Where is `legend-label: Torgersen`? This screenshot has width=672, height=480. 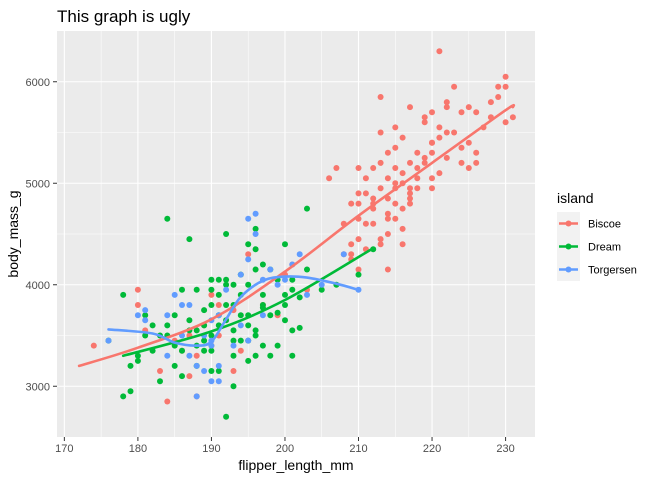 legend-label: Torgersen is located at coordinates (612, 271).